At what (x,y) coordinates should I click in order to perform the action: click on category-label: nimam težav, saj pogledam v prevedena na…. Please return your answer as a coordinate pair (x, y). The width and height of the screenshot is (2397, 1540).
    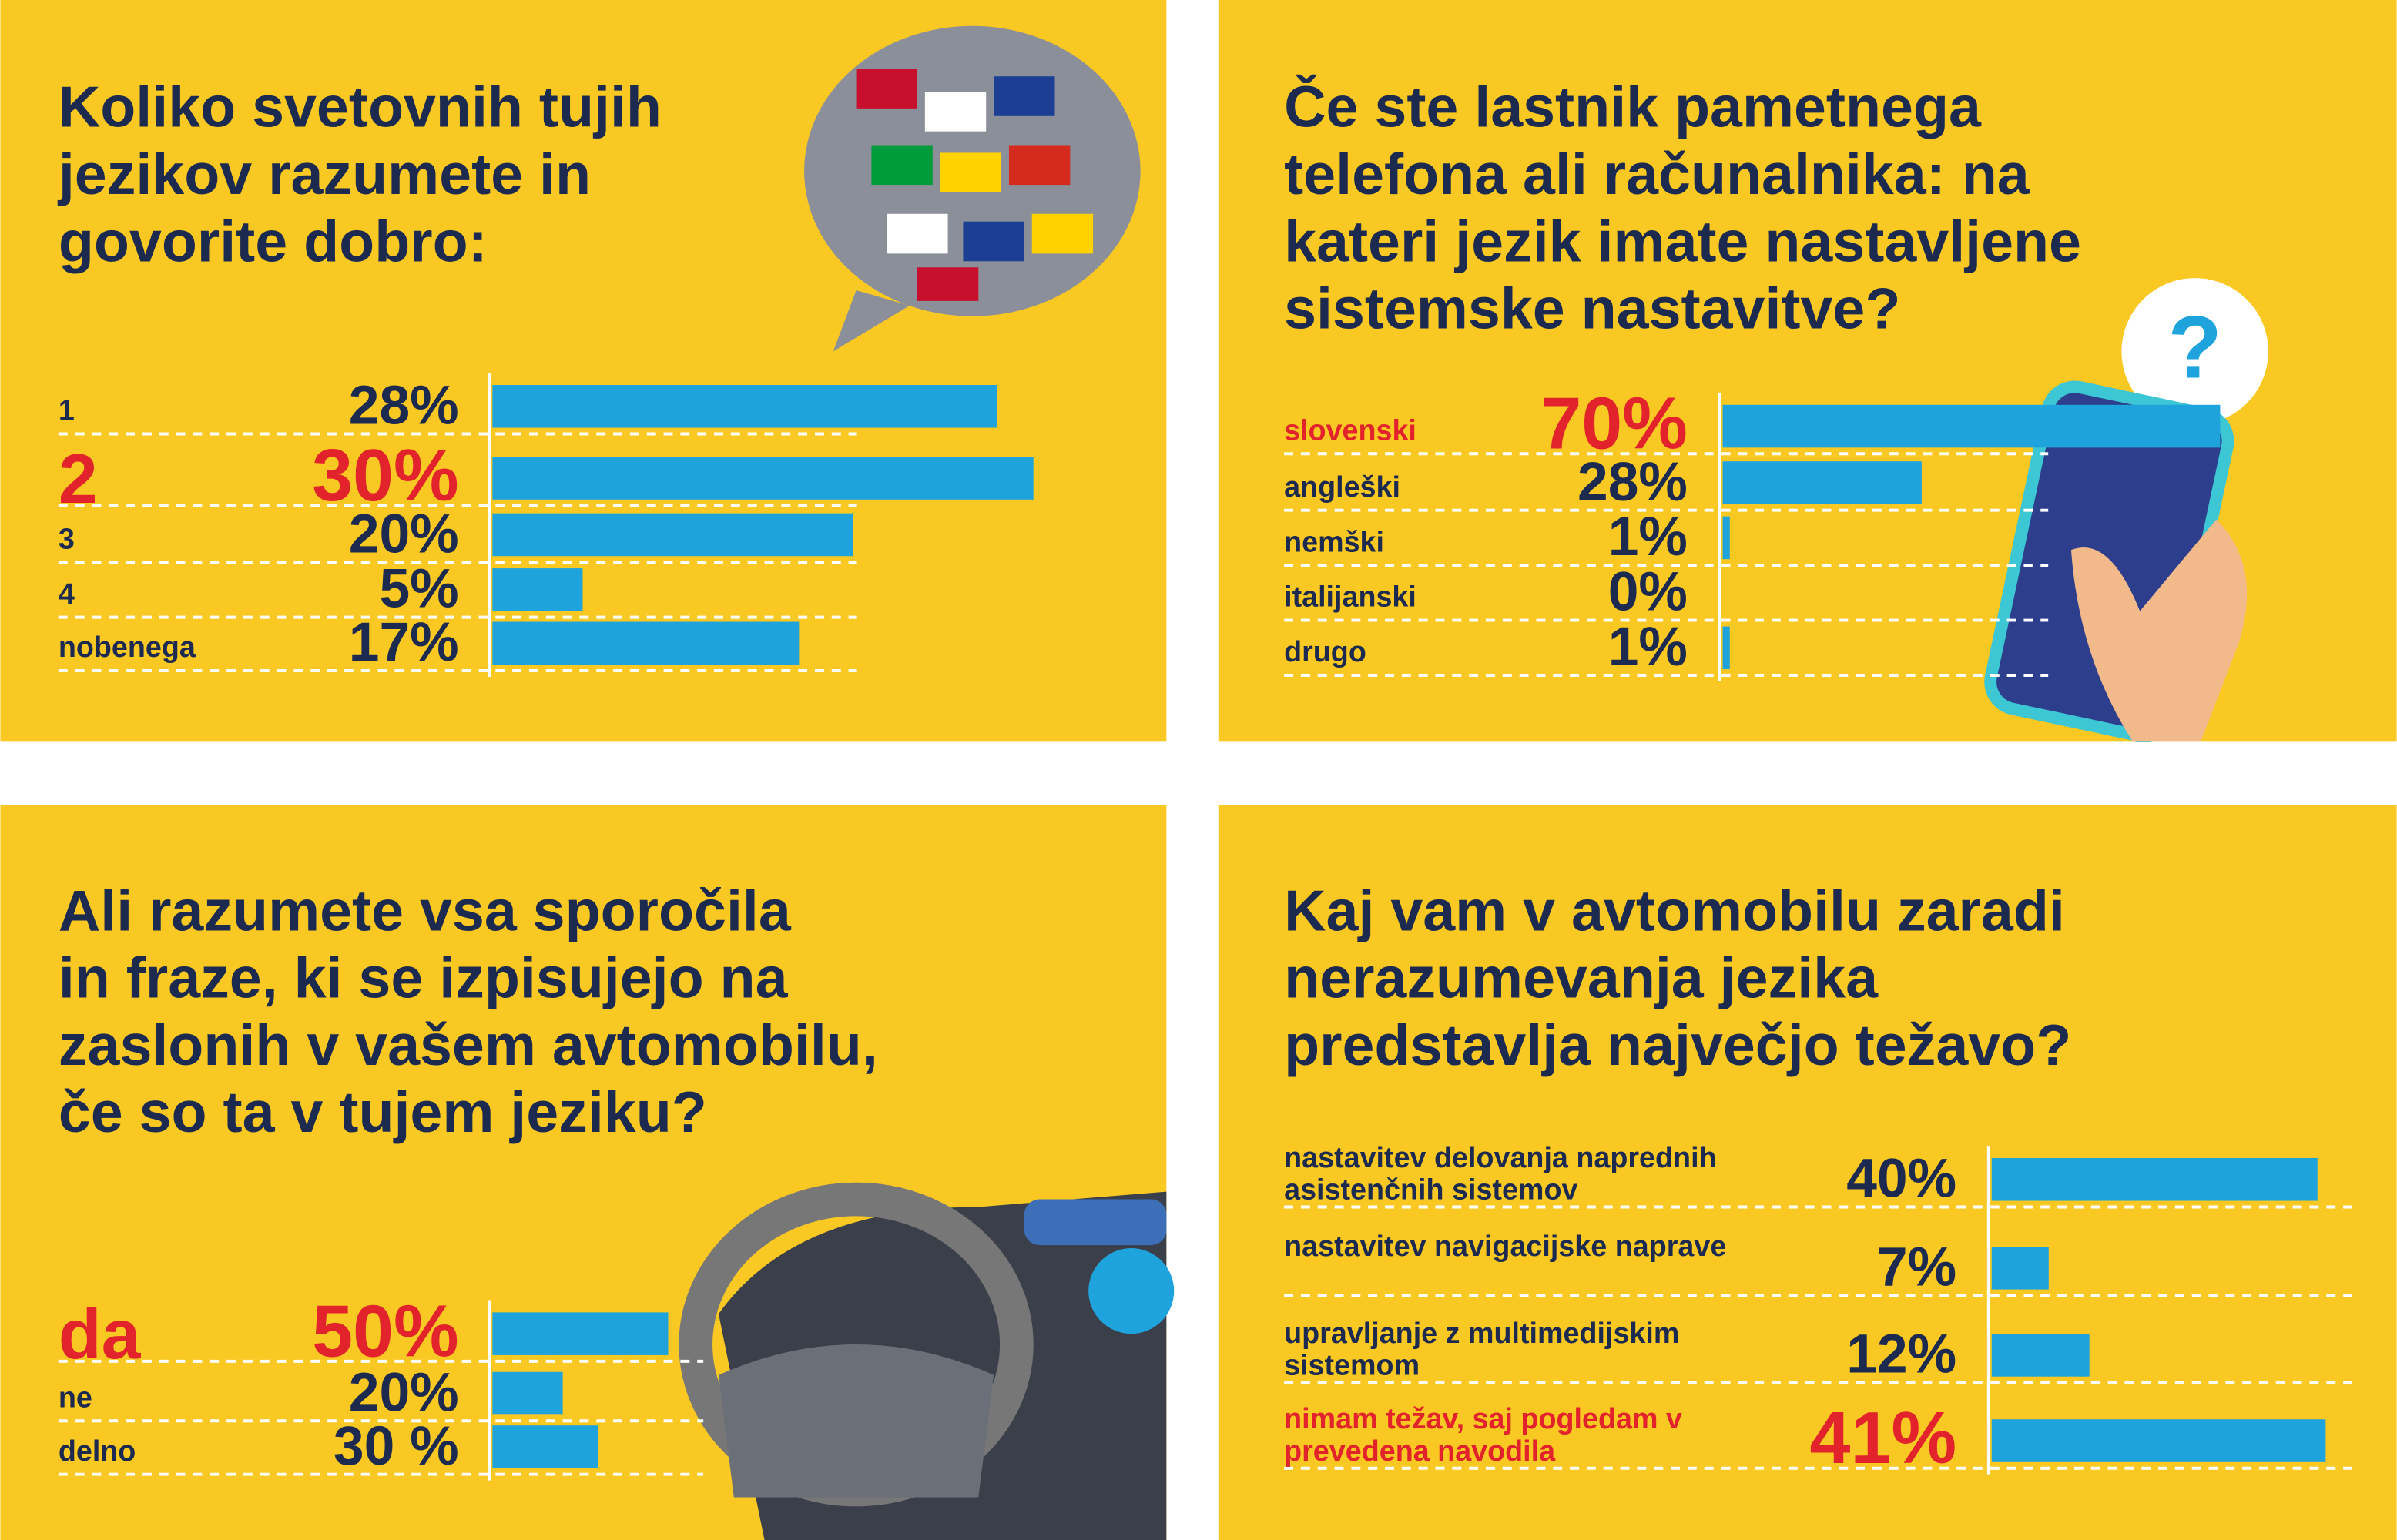
    Looking at the image, I should click on (1483, 1436).